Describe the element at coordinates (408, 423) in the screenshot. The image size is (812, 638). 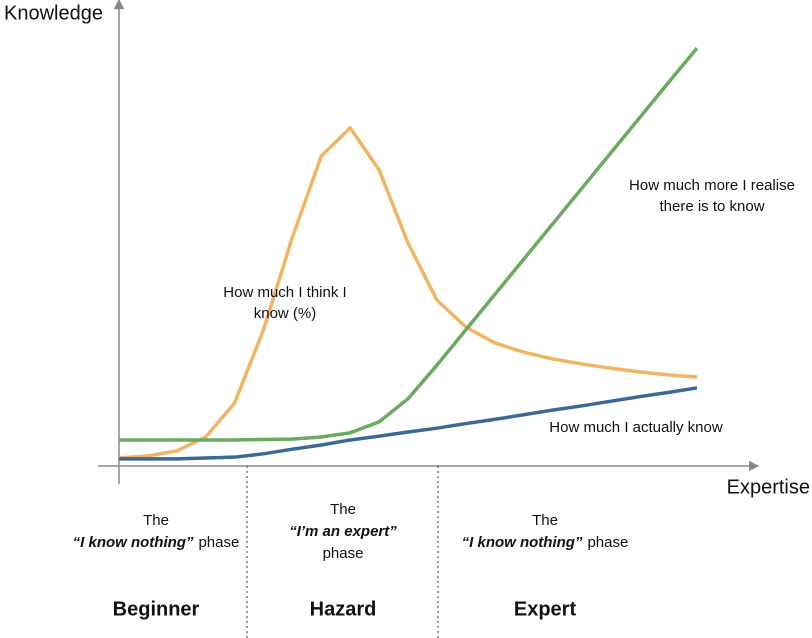
I see `series-line` at that location.